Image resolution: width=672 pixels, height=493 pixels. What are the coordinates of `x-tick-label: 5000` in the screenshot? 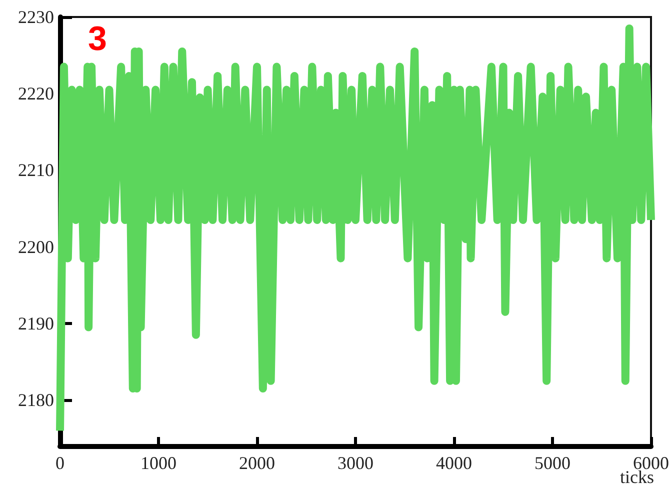 It's located at (552, 463).